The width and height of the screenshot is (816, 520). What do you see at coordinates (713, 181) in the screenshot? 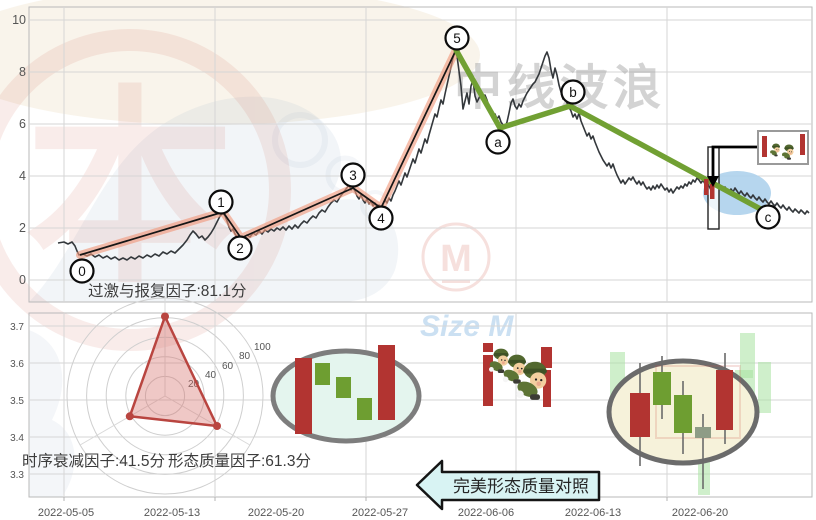
I see `down-arrow-icon` at bounding box center [713, 181].